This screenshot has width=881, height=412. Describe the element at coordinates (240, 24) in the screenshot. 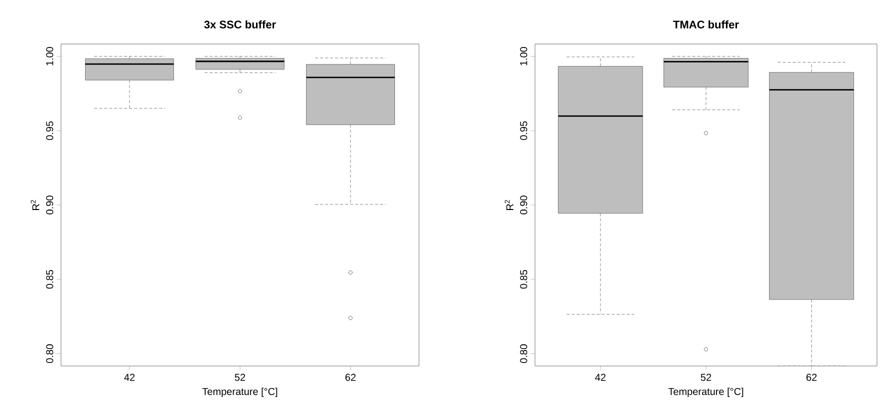

I see `chart-title: 3x SSC buffer` at that location.